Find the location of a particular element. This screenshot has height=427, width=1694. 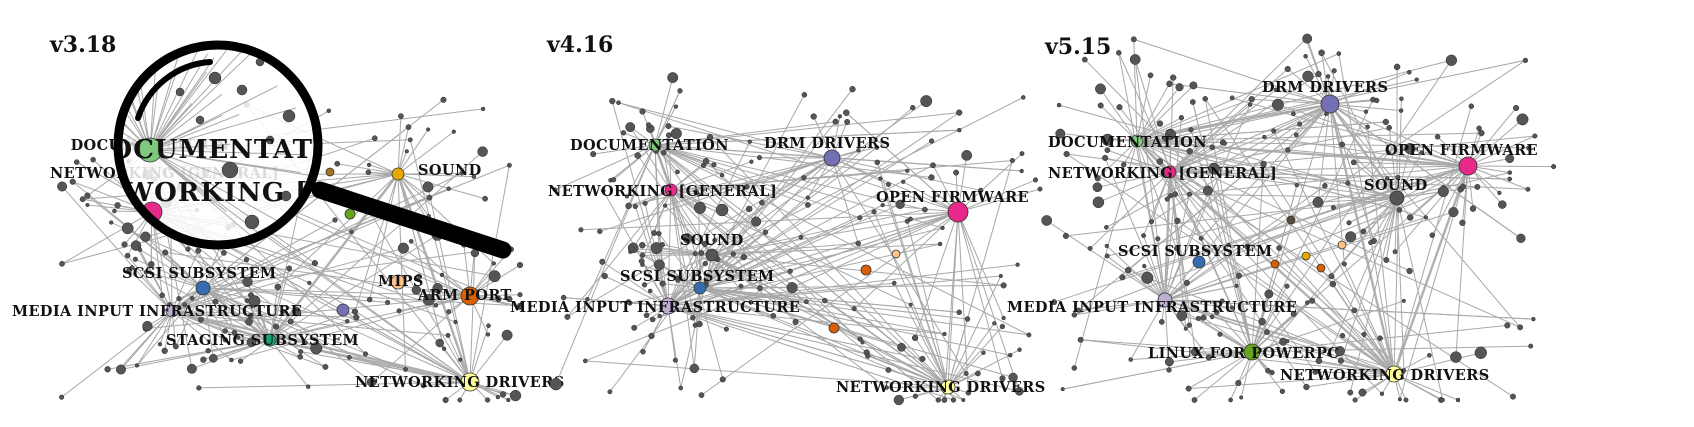

node-sound is located at coordinates (1397, 198).